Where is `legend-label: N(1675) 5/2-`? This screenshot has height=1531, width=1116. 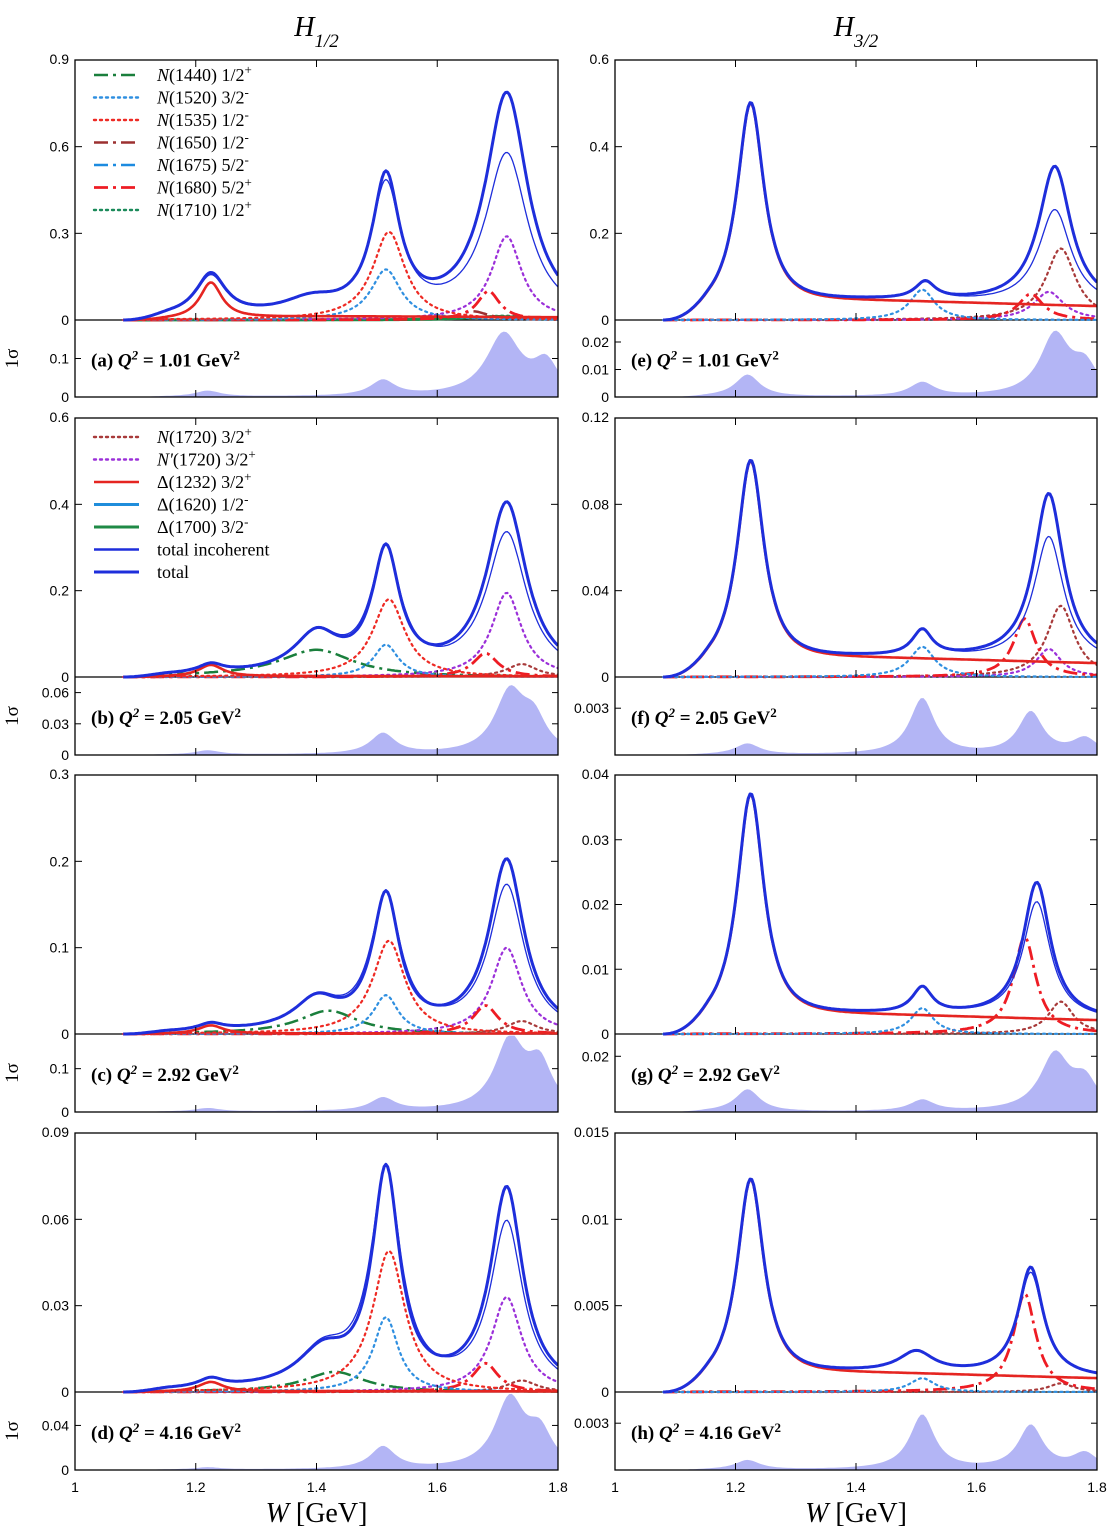 legend-label: N(1675) 5/2- is located at coordinates (202, 164).